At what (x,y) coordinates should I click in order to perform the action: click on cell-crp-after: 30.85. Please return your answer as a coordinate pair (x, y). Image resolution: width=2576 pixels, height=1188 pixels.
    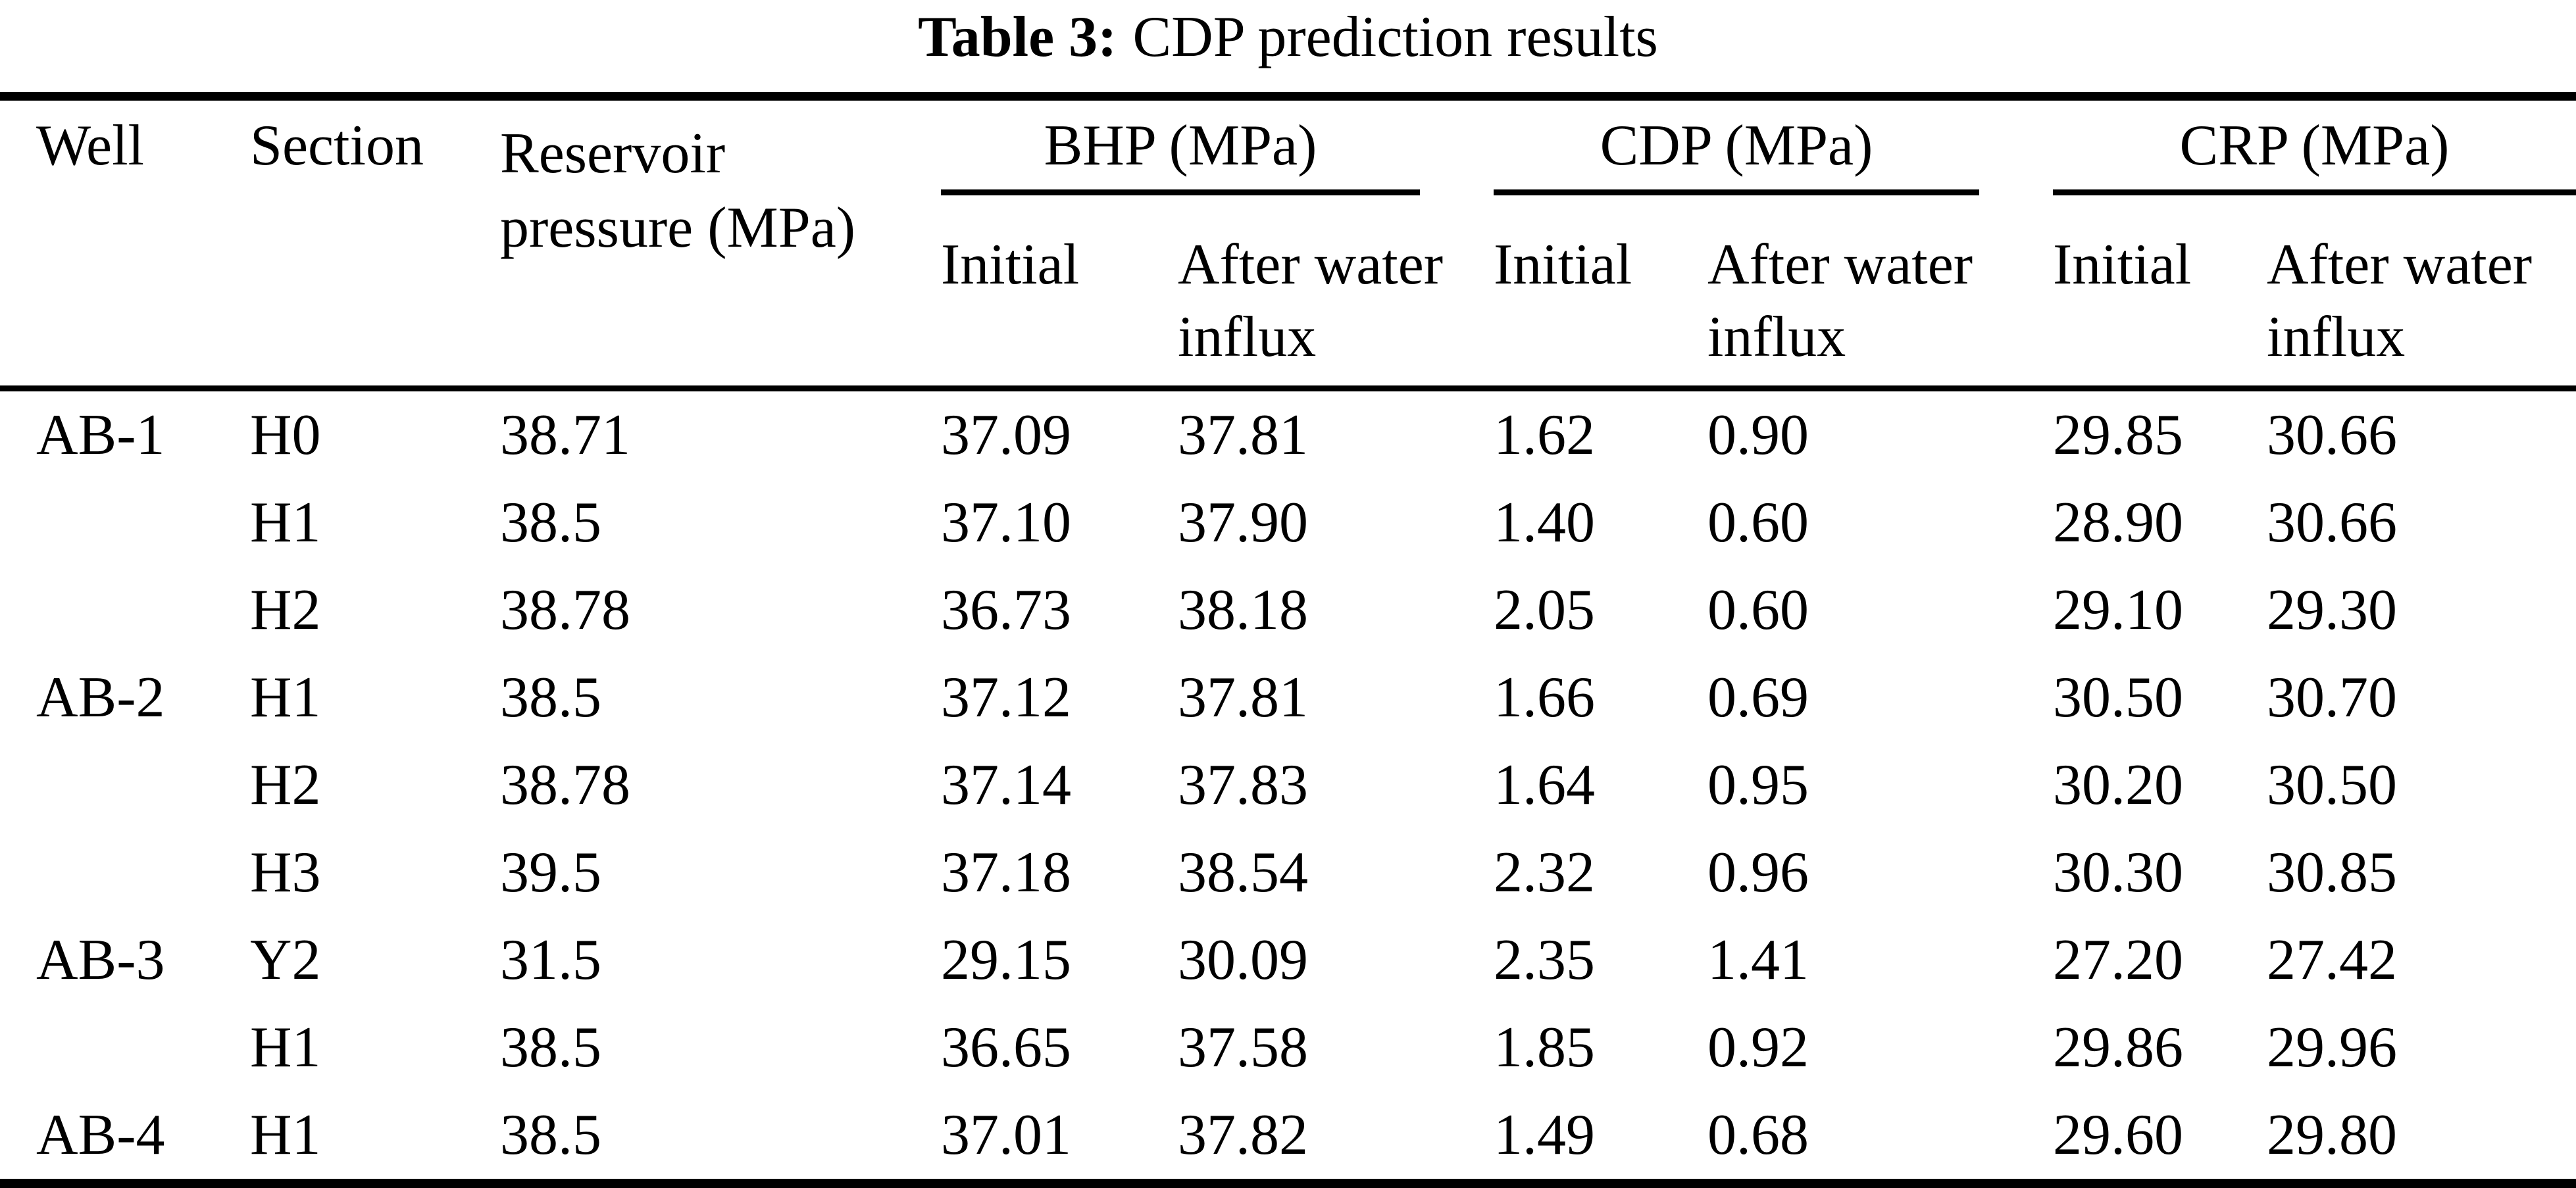
    Looking at the image, I should click on (2332, 872).